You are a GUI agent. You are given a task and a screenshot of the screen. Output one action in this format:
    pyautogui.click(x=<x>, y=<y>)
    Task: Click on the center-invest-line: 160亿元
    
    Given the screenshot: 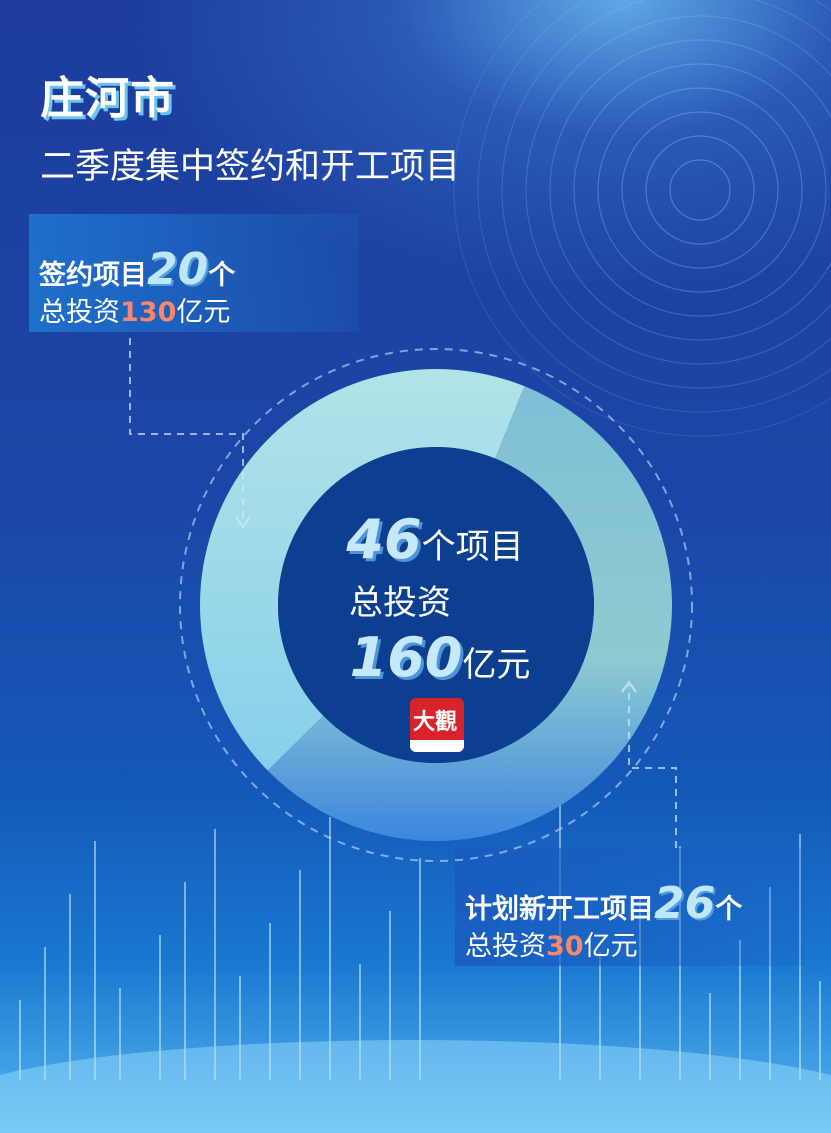 What is the action you would take?
    pyautogui.click(x=440, y=657)
    